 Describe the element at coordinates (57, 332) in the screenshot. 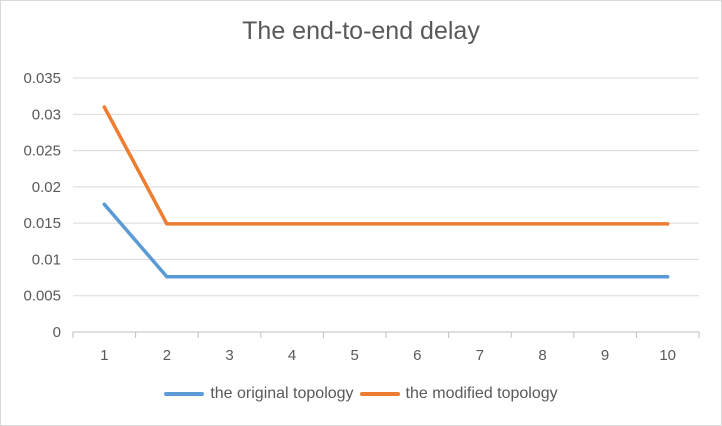

I see `y-tick-label: 0` at that location.